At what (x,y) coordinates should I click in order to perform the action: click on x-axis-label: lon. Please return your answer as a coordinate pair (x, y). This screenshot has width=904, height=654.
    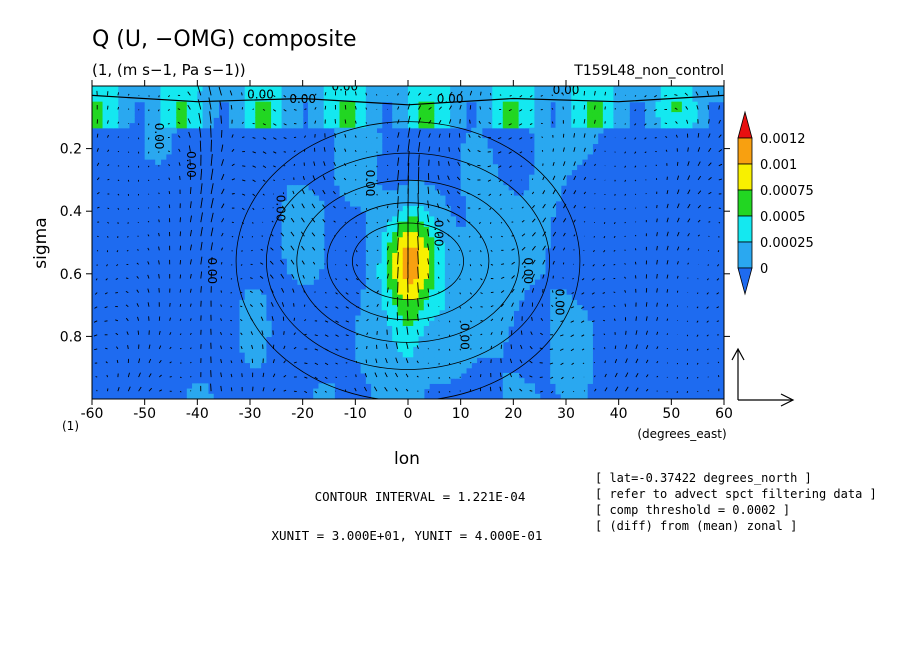
    Looking at the image, I should click on (407, 459).